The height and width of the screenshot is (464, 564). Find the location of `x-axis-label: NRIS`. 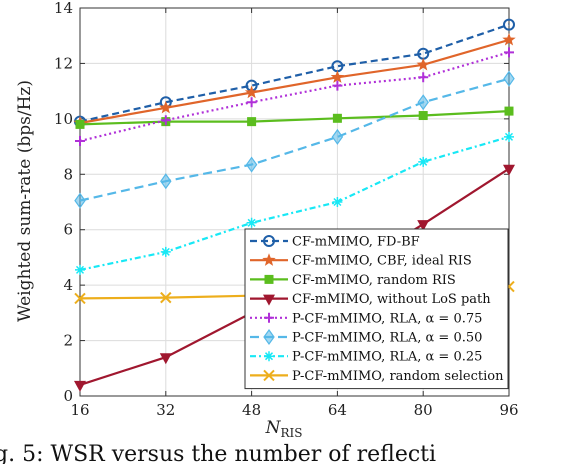

x-axis-label: NRIS is located at coordinates (284, 429).